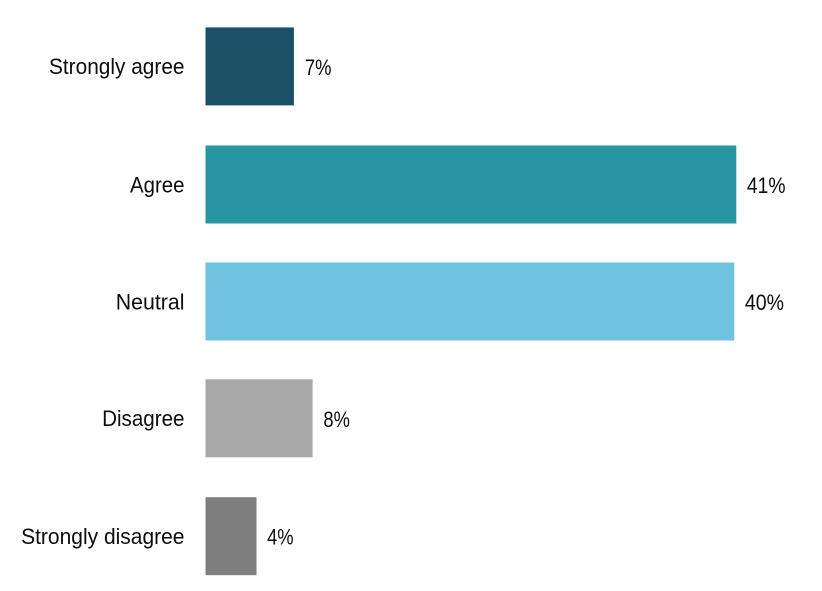  I want to click on svg-text: Strongly disagree, so click(102, 536).